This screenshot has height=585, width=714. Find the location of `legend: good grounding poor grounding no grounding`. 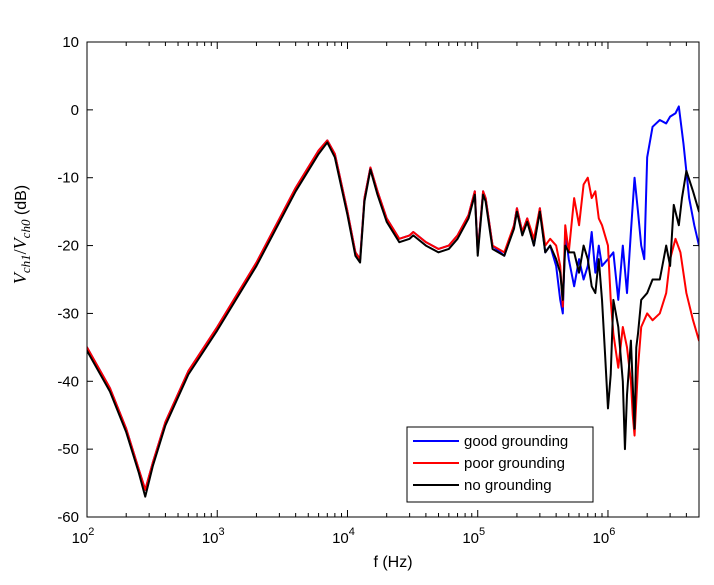

legend: good grounding poor grounding no grounding is located at coordinates (500, 464).